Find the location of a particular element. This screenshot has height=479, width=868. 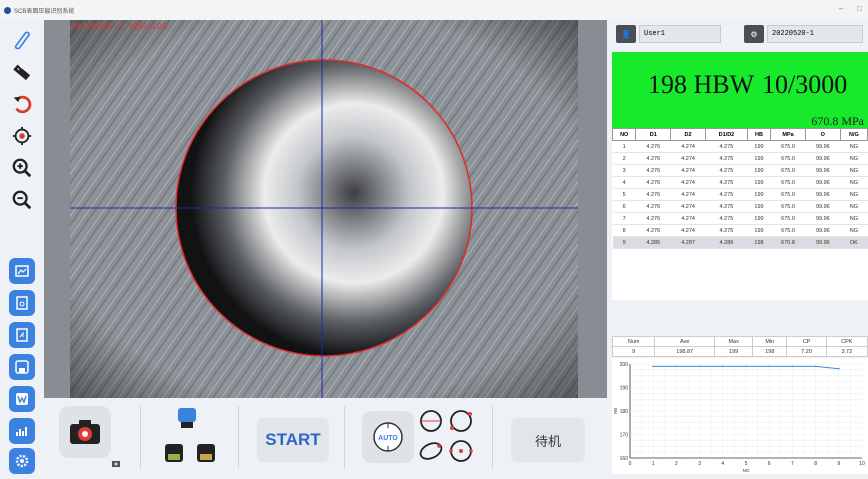

column-header: D2 is located at coordinates (688, 134).